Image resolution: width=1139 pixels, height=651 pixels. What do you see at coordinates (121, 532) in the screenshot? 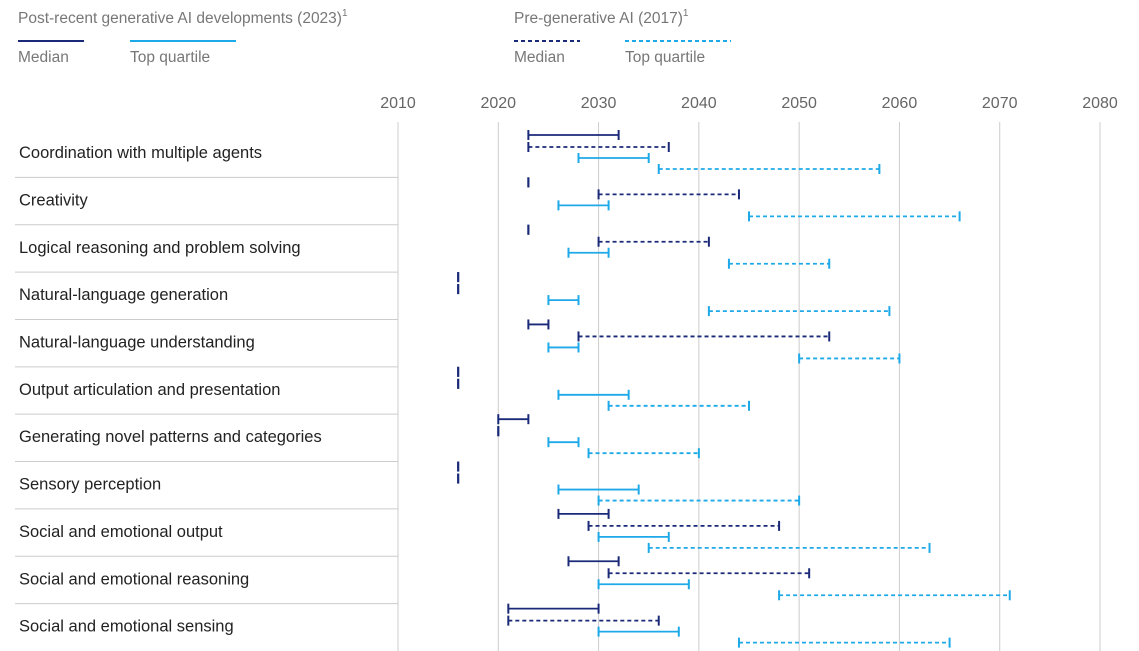
I see `category-label: Social and emotional output` at bounding box center [121, 532].